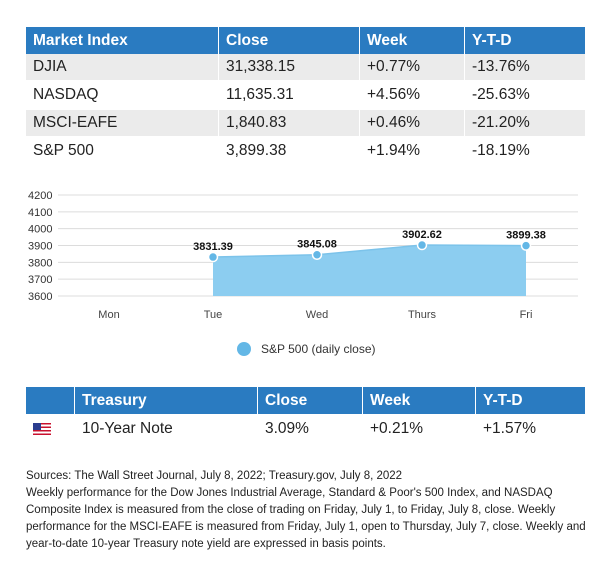  I want to click on table-row: MSCI-EAFE 1,840.83 +0.46% -21.20%, so click(305, 123).